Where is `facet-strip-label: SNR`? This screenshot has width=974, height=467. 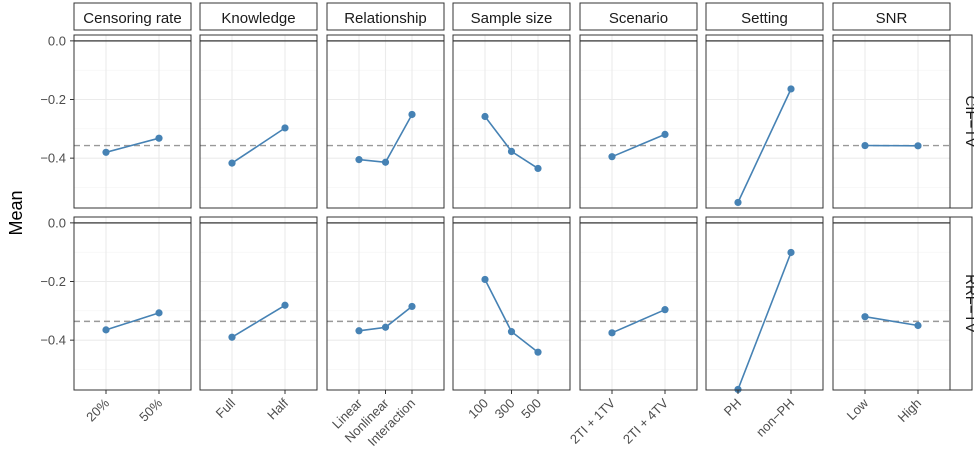 facet-strip-label: SNR is located at coordinates (892, 18).